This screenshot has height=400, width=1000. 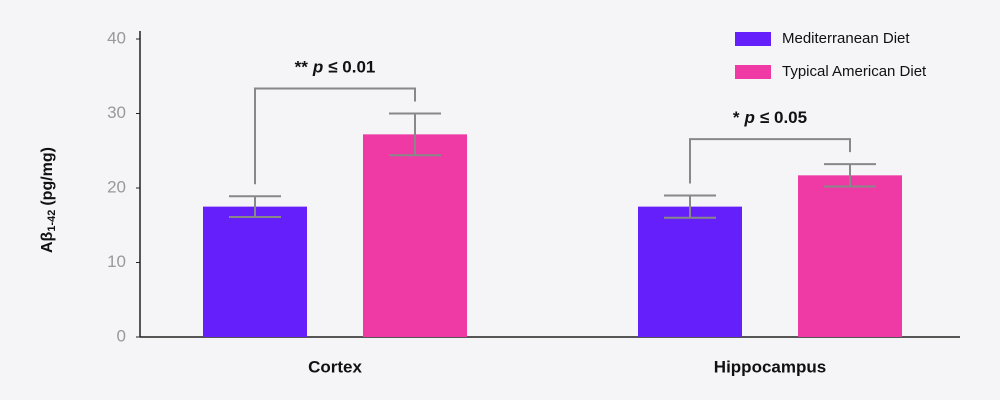 What do you see at coordinates (736, 118) in the screenshot?
I see `stars: *` at bounding box center [736, 118].